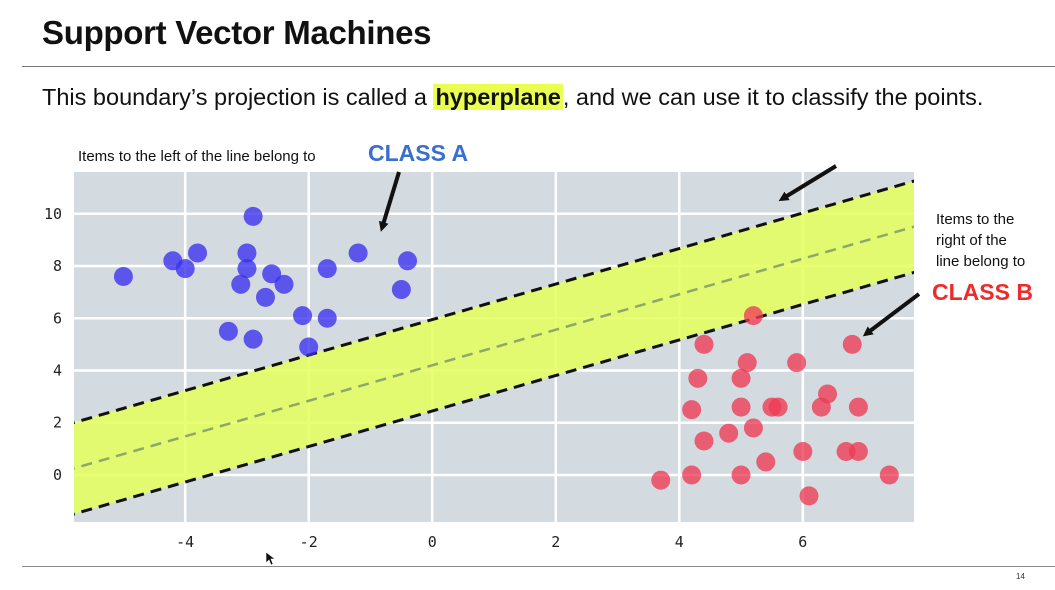 This screenshot has height=590, width=1055. I want to click on subtitle-text-before: This boundary’s projection is called a, so click(238, 97).